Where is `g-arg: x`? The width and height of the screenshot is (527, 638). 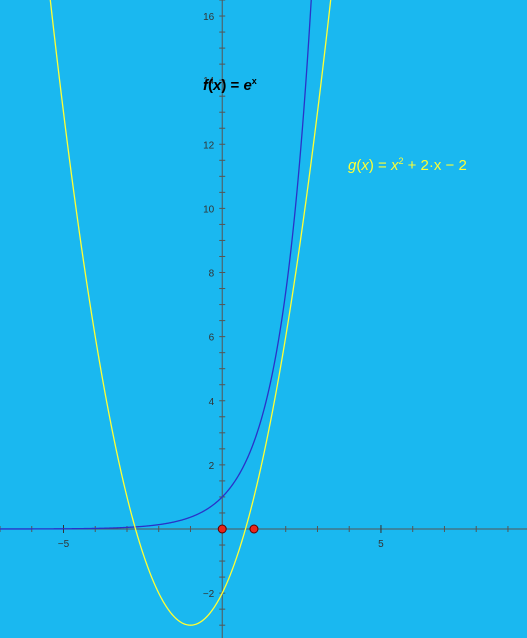 g-arg: x is located at coordinates (365, 165).